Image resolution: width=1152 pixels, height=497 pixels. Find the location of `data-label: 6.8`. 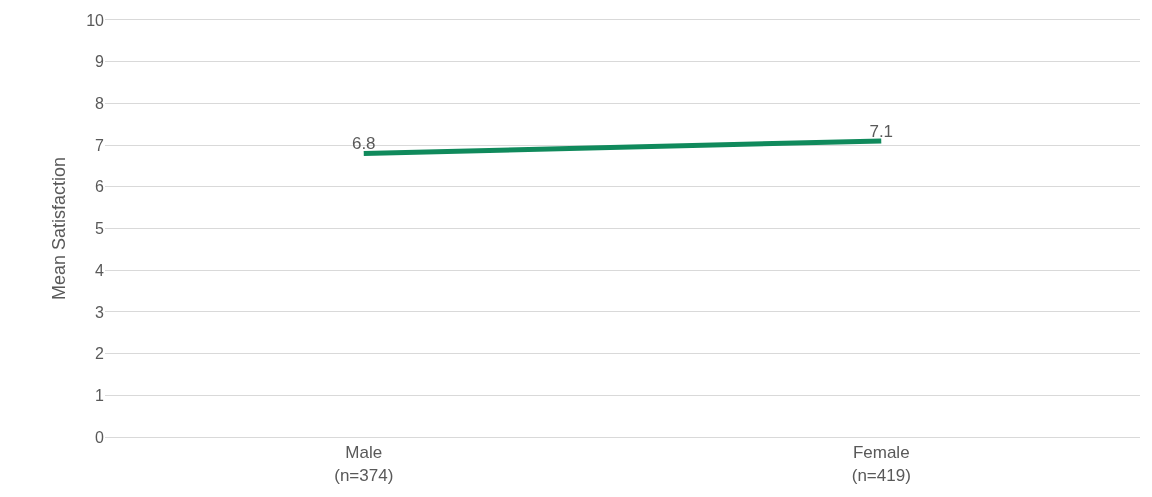

data-label: 6.8 is located at coordinates (363, 144).